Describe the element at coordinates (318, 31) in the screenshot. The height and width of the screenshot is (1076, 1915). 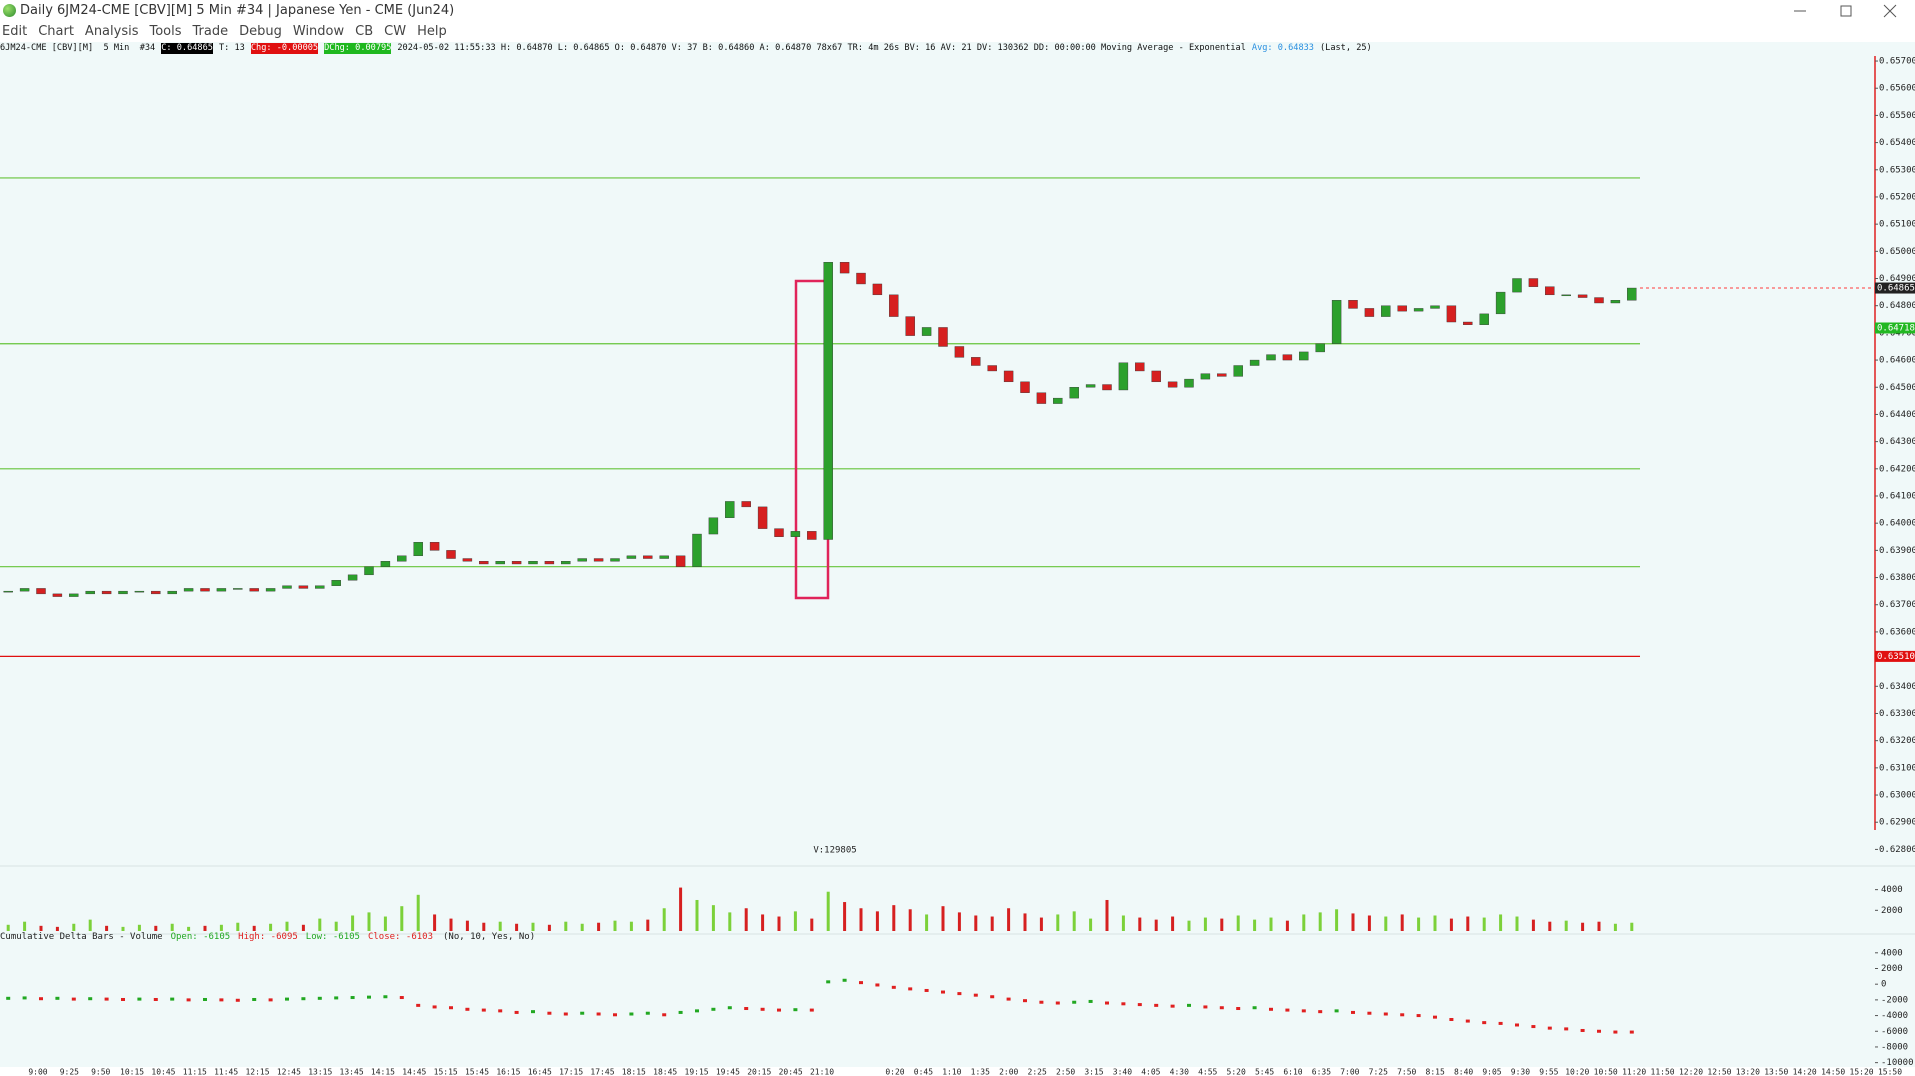
I see `menu-item: Window` at that location.